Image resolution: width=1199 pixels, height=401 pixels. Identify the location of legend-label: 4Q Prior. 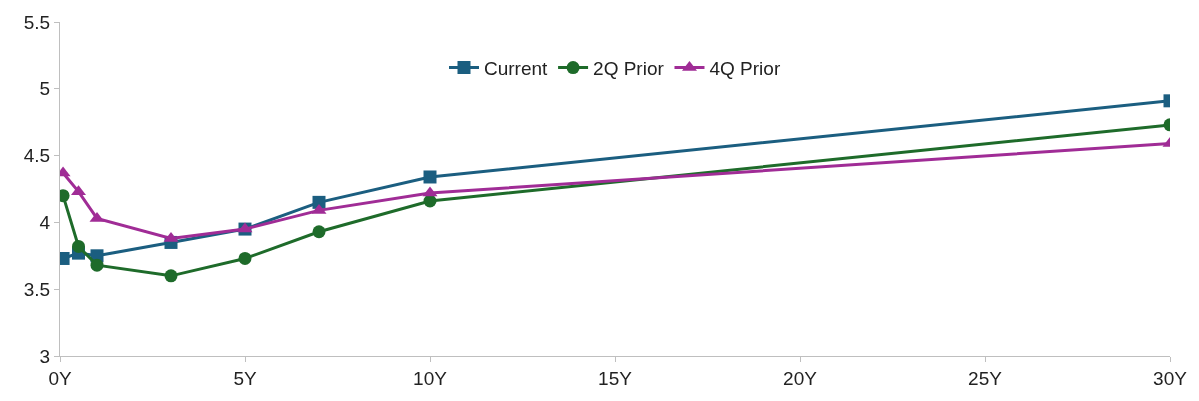
(745, 68).